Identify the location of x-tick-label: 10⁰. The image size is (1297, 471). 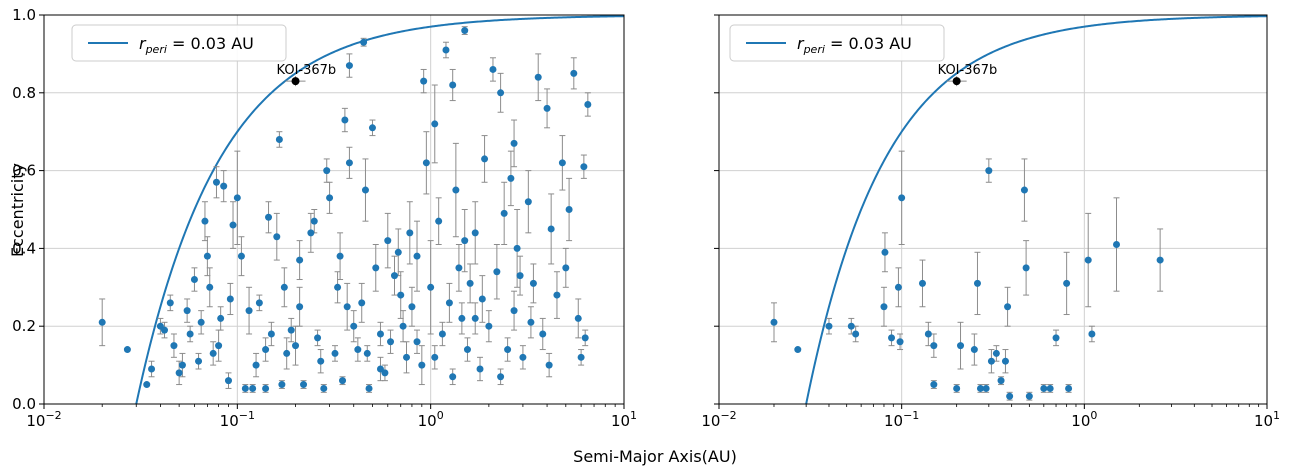
(431, 419).